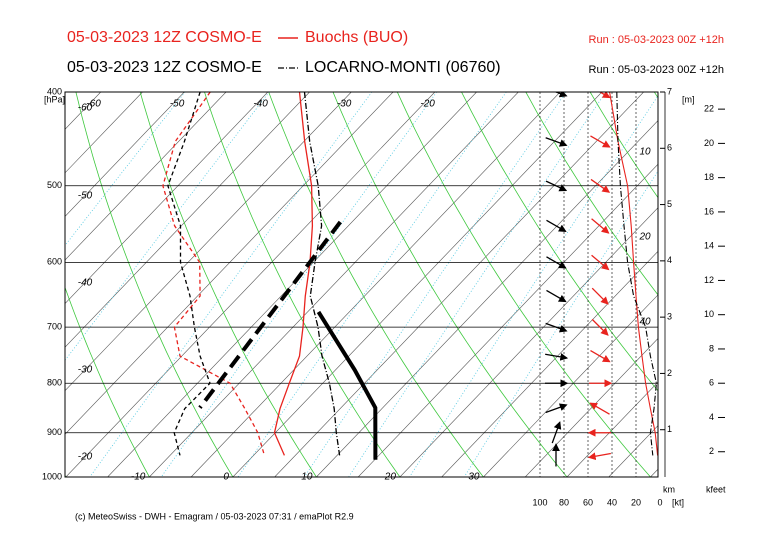 The height and width of the screenshot is (541, 766). I want to click on kfeet-tick-label: 10, so click(709, 314).